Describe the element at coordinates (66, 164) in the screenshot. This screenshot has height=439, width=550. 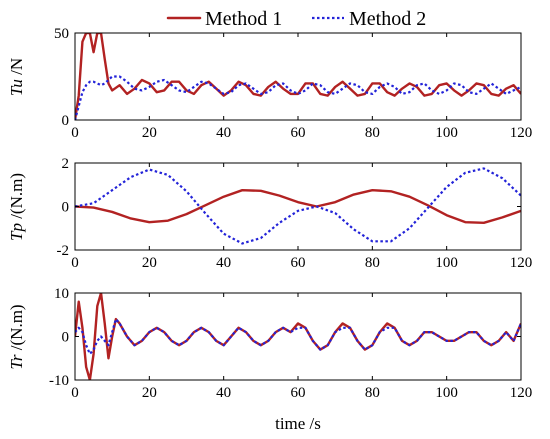
I see `y-tick-label: 2` at that location.